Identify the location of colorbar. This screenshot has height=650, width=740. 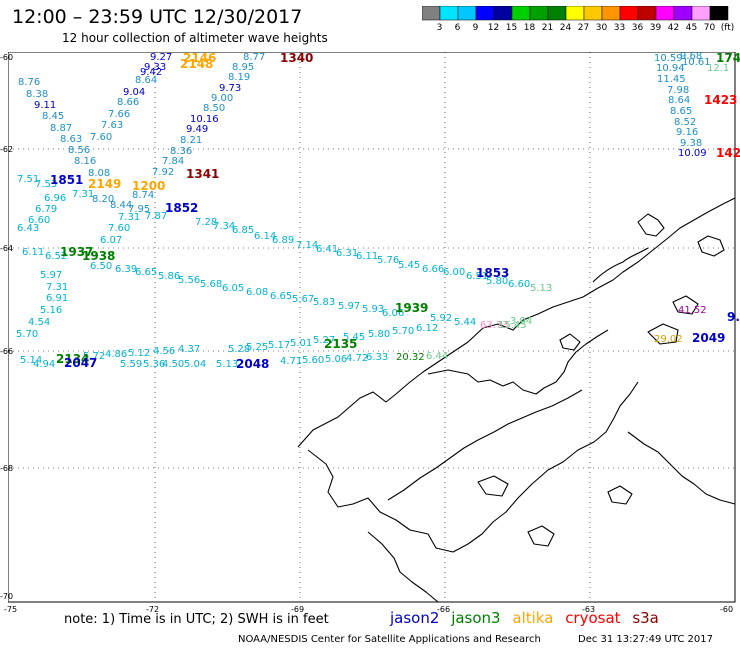
(575, 13).